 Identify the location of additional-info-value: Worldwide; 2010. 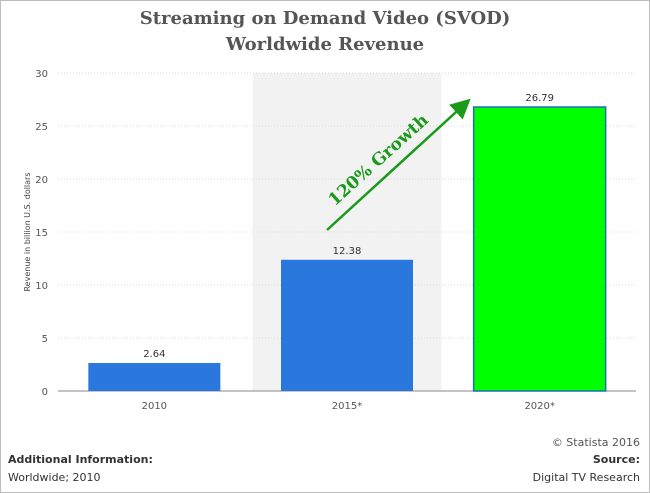
(54, 477).